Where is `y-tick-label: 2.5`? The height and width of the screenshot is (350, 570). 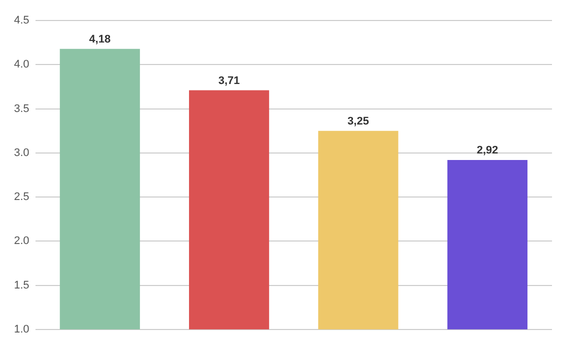 y-tick-label: 2.5 is located at coordinates (22, 197).